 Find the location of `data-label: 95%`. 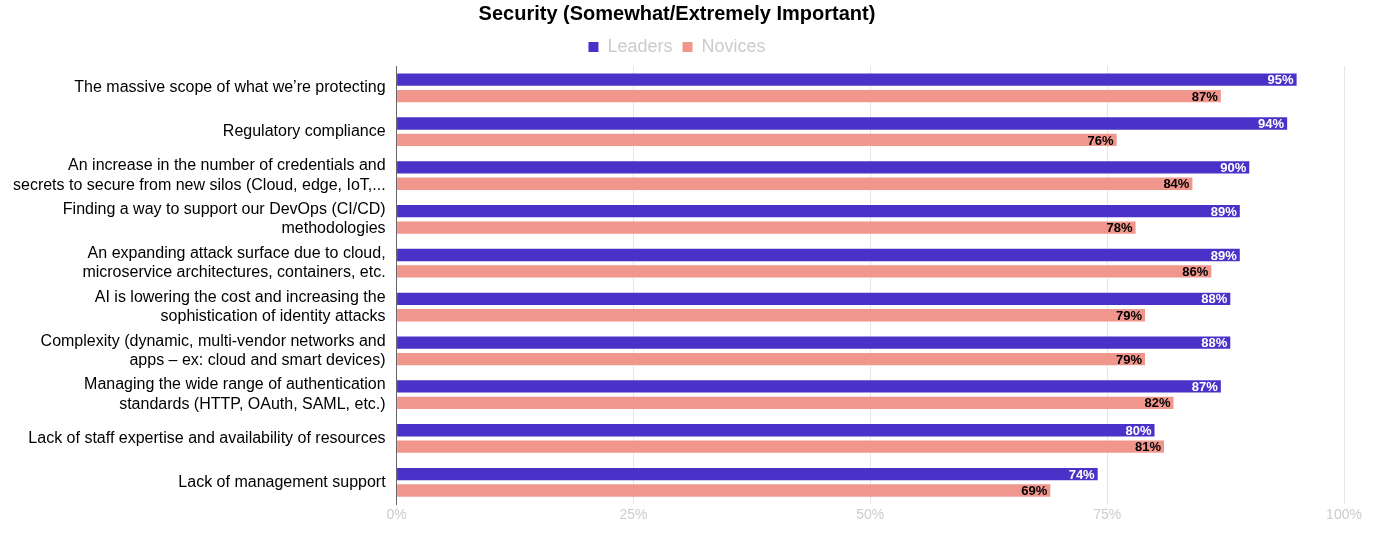

data-label: 95% is located at coordinates (1281, 80).